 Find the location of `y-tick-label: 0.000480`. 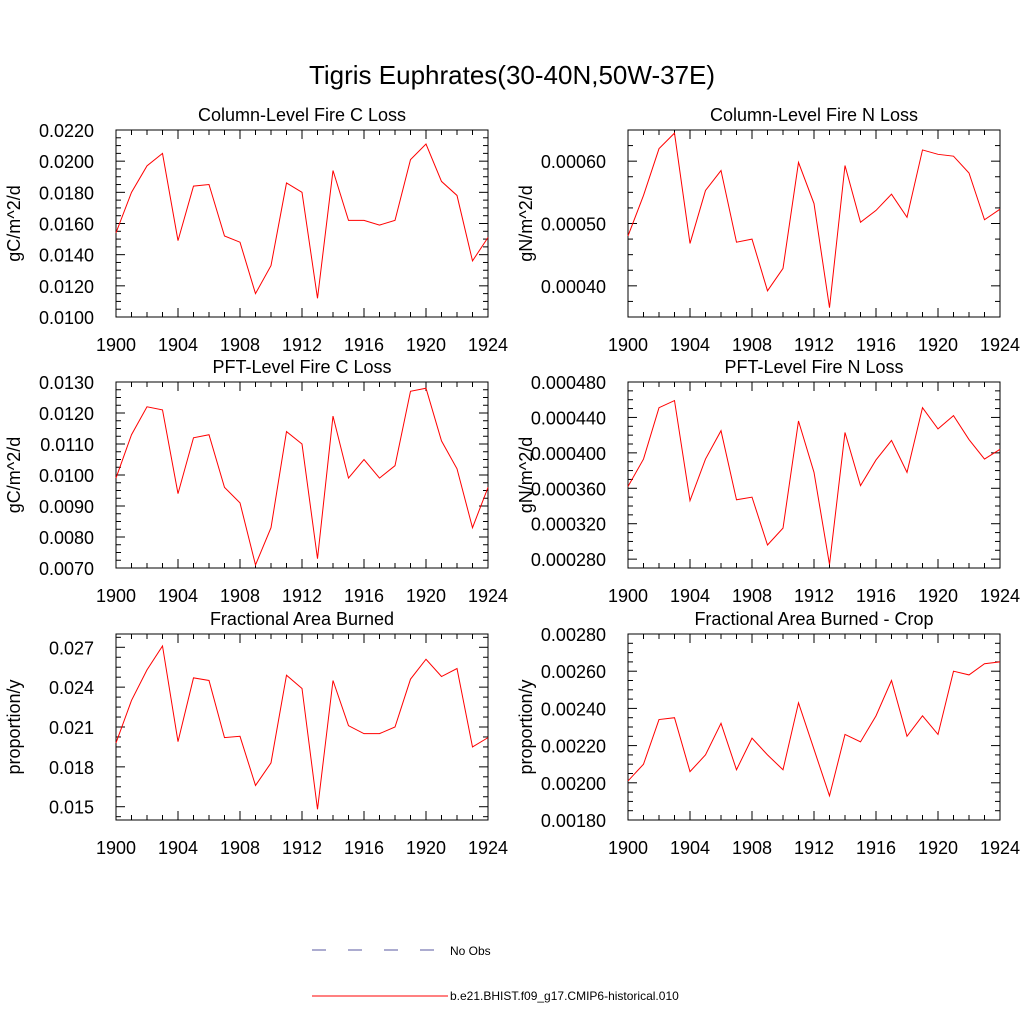

y-tick-label: 0.000480 is located at coordinates (568, 383).